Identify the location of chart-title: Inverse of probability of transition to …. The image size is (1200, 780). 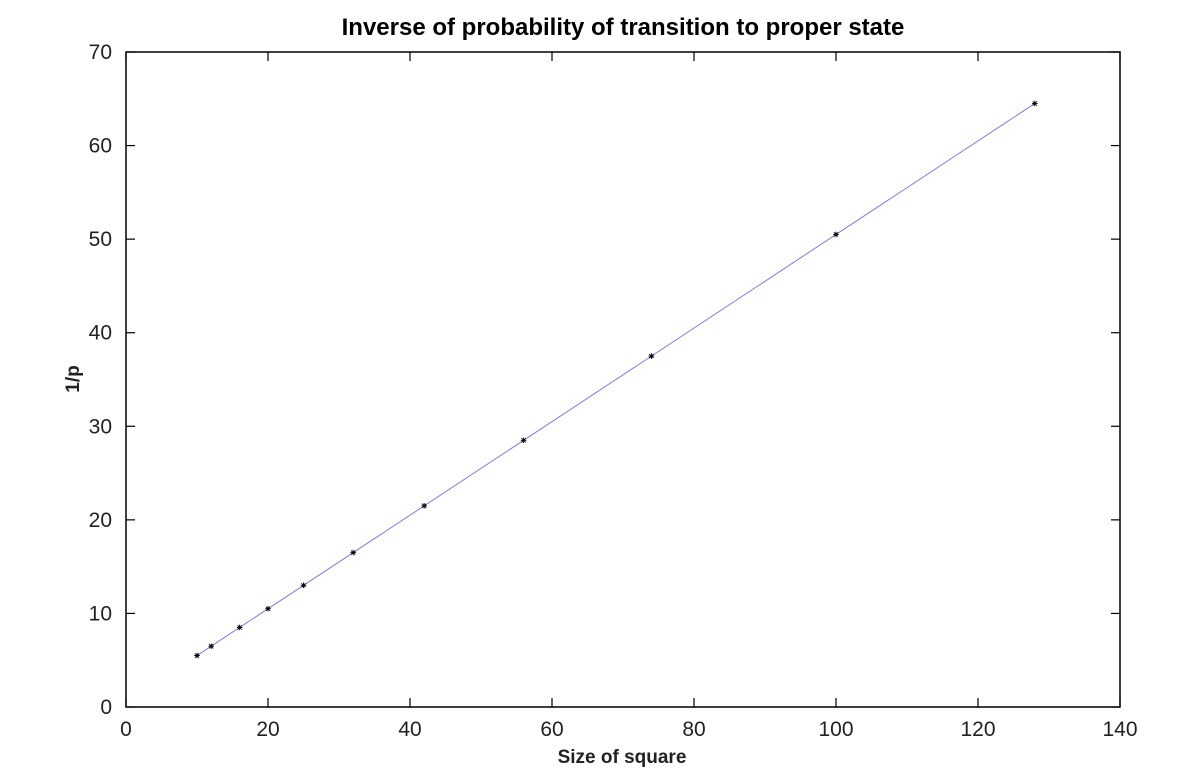
(623, 27).